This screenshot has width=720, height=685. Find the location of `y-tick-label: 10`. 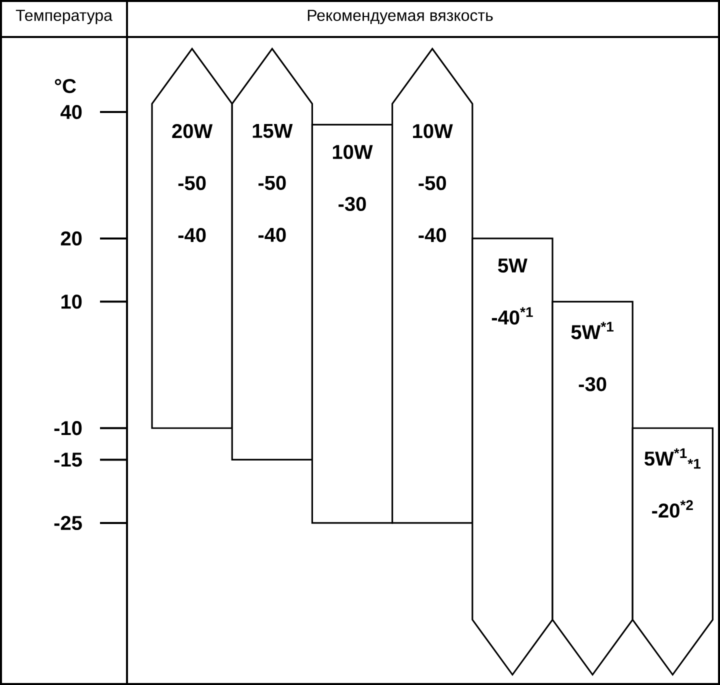

y-tick-label: 10 is located at coordinates (71, 301).